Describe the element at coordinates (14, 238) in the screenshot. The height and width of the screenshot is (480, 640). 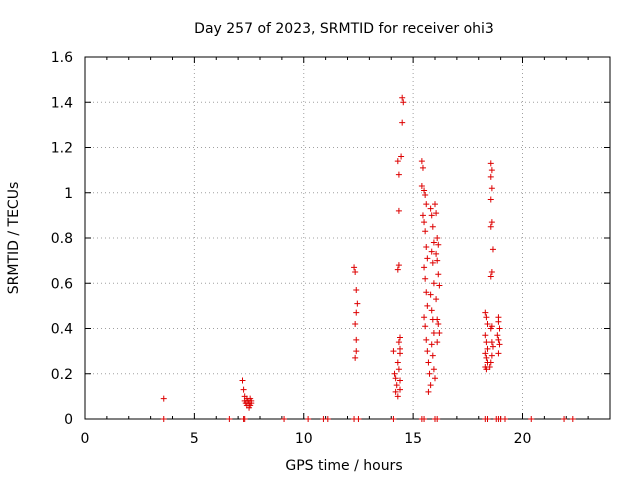
I see `y-axis-label: SRMTID / TECUs` at that location.